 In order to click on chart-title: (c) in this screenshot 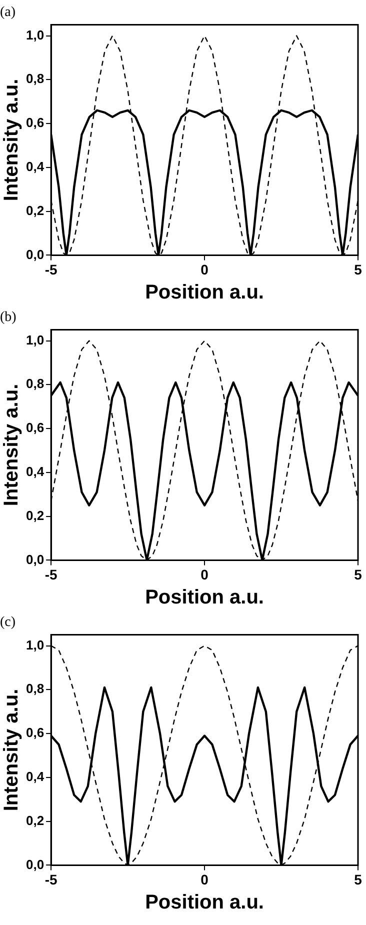, I will do `click(8, 622)`.